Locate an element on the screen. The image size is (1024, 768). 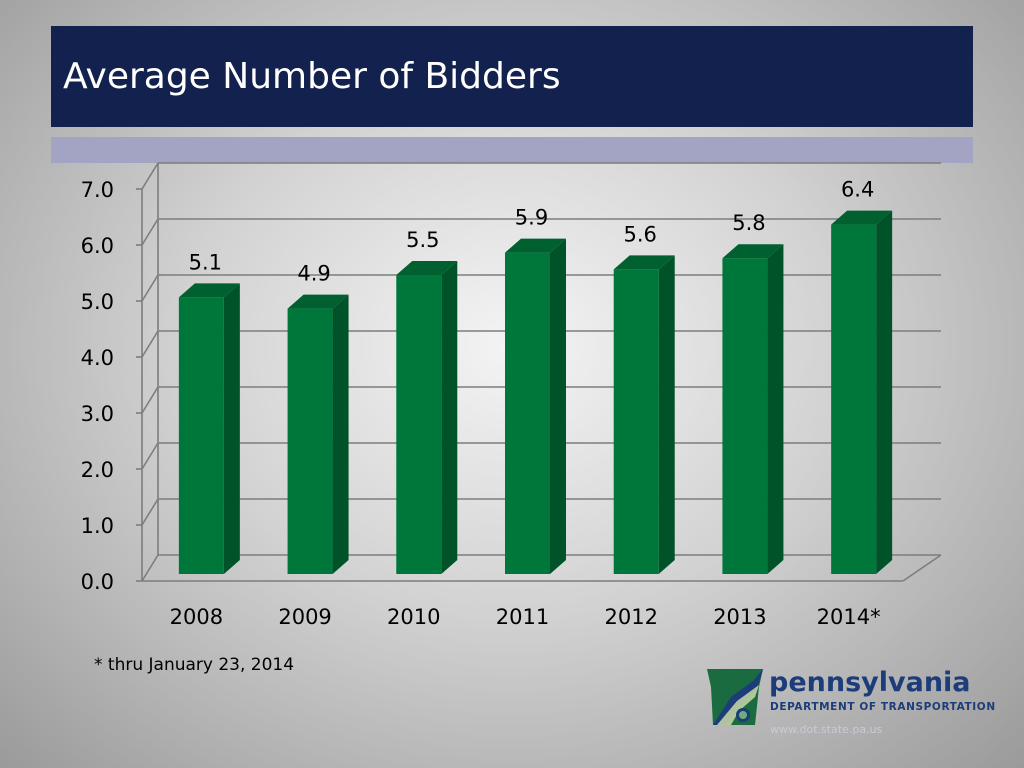
data-label: 5.9 is located at coordinates (531, 218).